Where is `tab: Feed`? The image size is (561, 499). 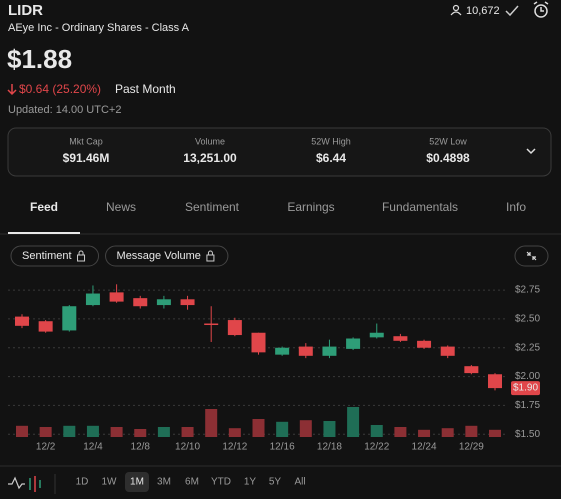
tab: Feed is located at coordinates (44, 207).